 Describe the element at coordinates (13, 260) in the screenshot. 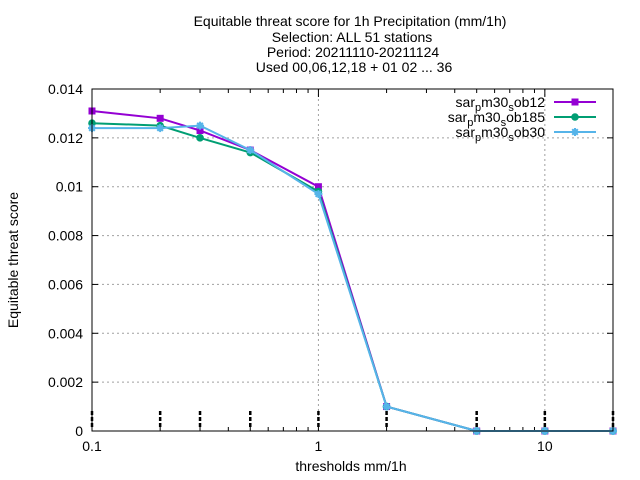

I see `y-axis-title: Equitable threat score` at that location.